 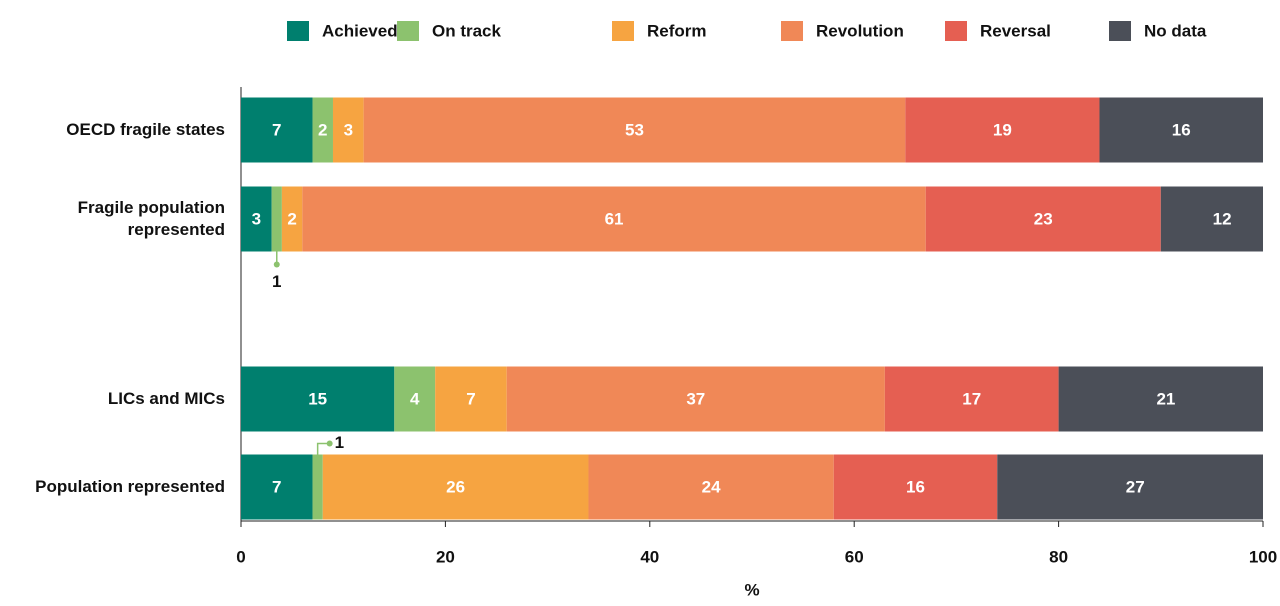 I want to click on x-tick-label: 20, so click(x=445, y=556).